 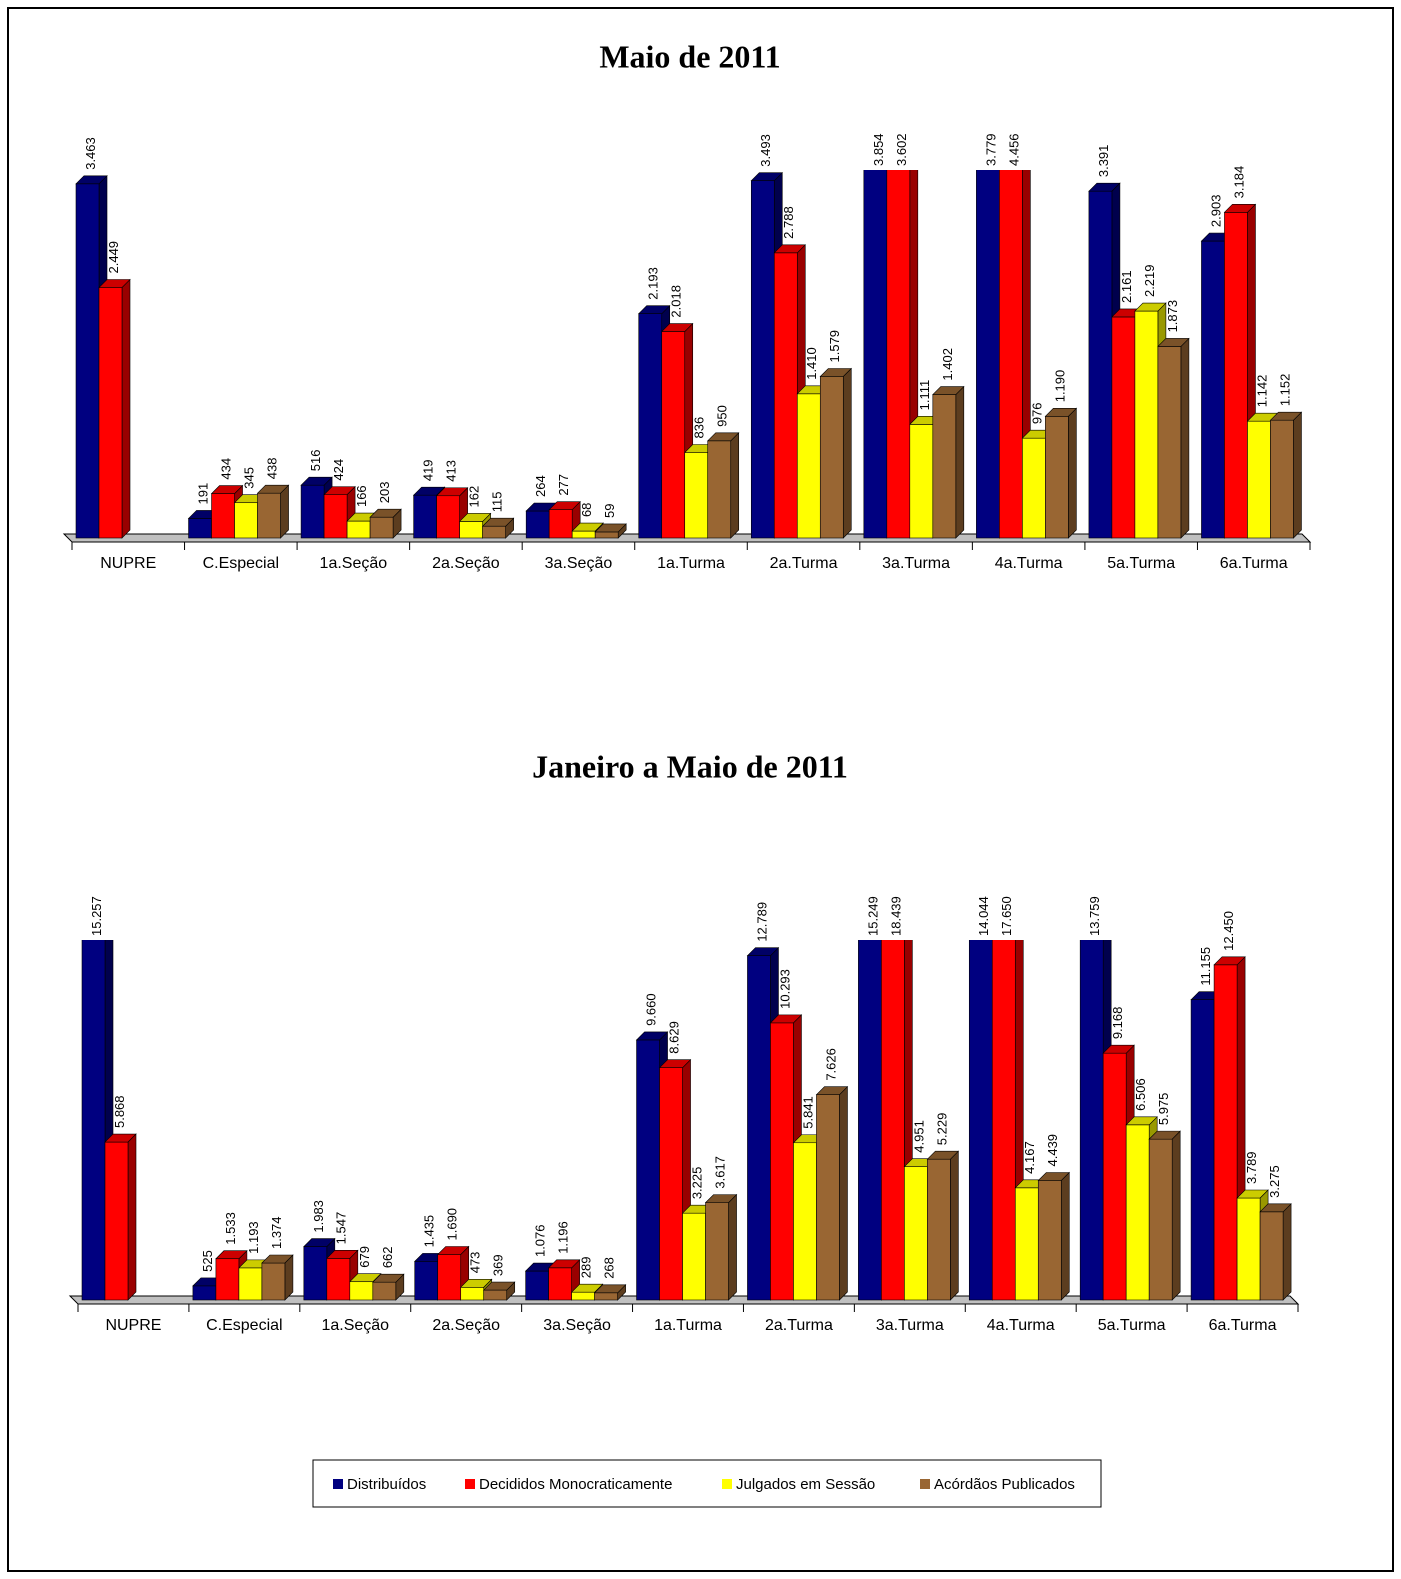 What do you see at coordinates (1140, 1094) in the screenshot?
I see `value-label: 6.506` at bounding box center [1140, 1094].